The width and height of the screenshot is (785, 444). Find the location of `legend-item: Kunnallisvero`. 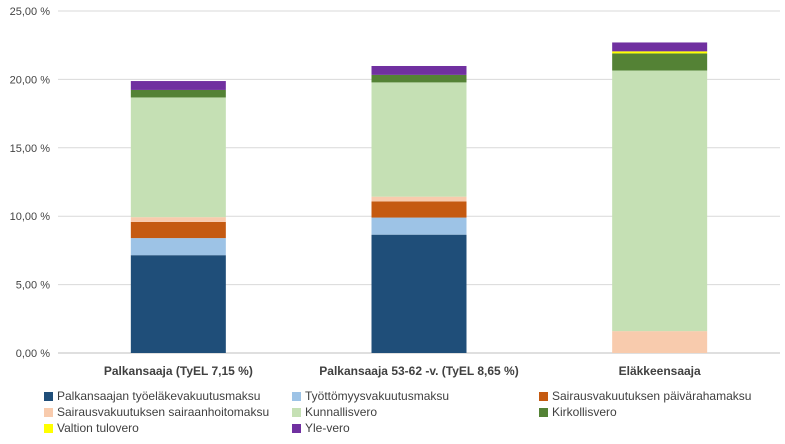

legend-item: Kunnallisvero is located at coordinates (334, 412).